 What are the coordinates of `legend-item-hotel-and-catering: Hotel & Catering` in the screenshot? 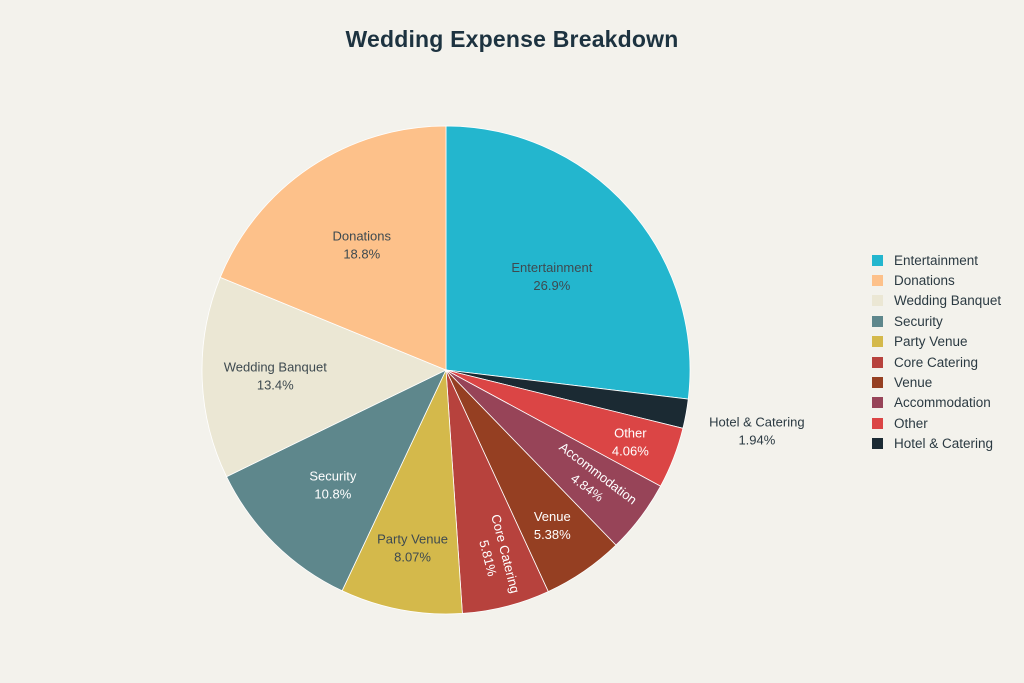 It's located at (936, 444).